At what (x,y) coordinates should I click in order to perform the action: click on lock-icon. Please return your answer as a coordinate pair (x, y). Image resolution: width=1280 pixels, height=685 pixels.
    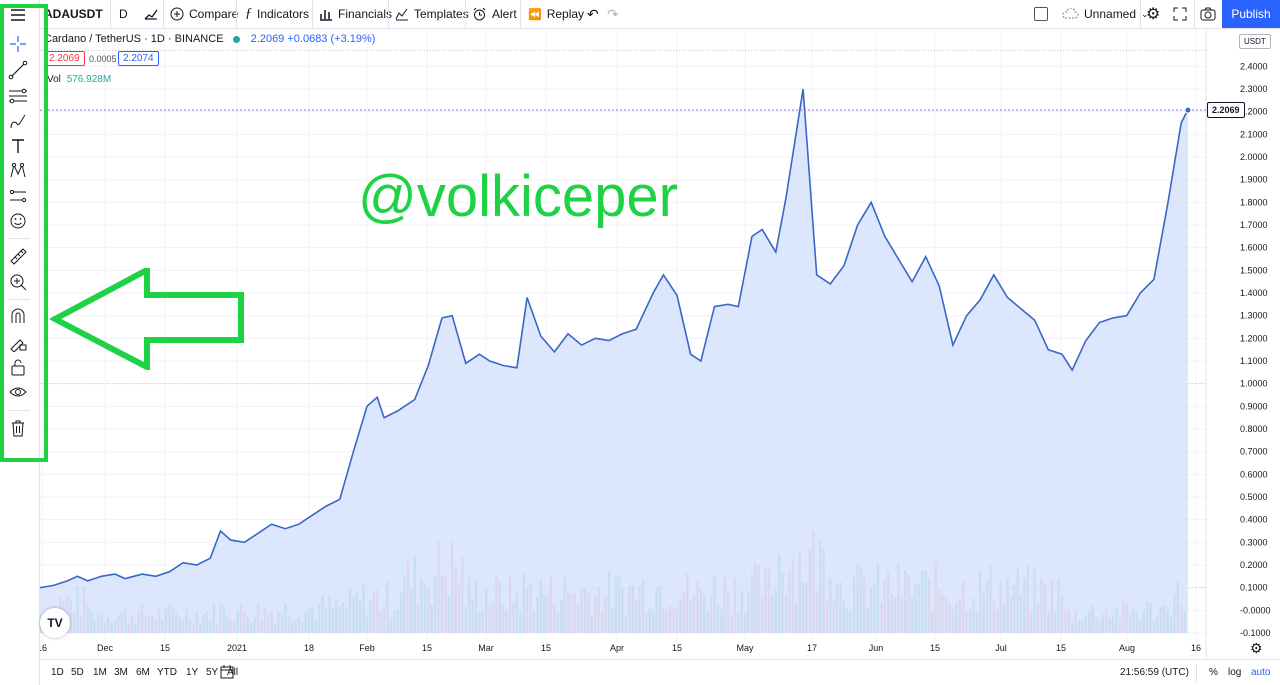
    Looking at the image, I should click on (18, 367).